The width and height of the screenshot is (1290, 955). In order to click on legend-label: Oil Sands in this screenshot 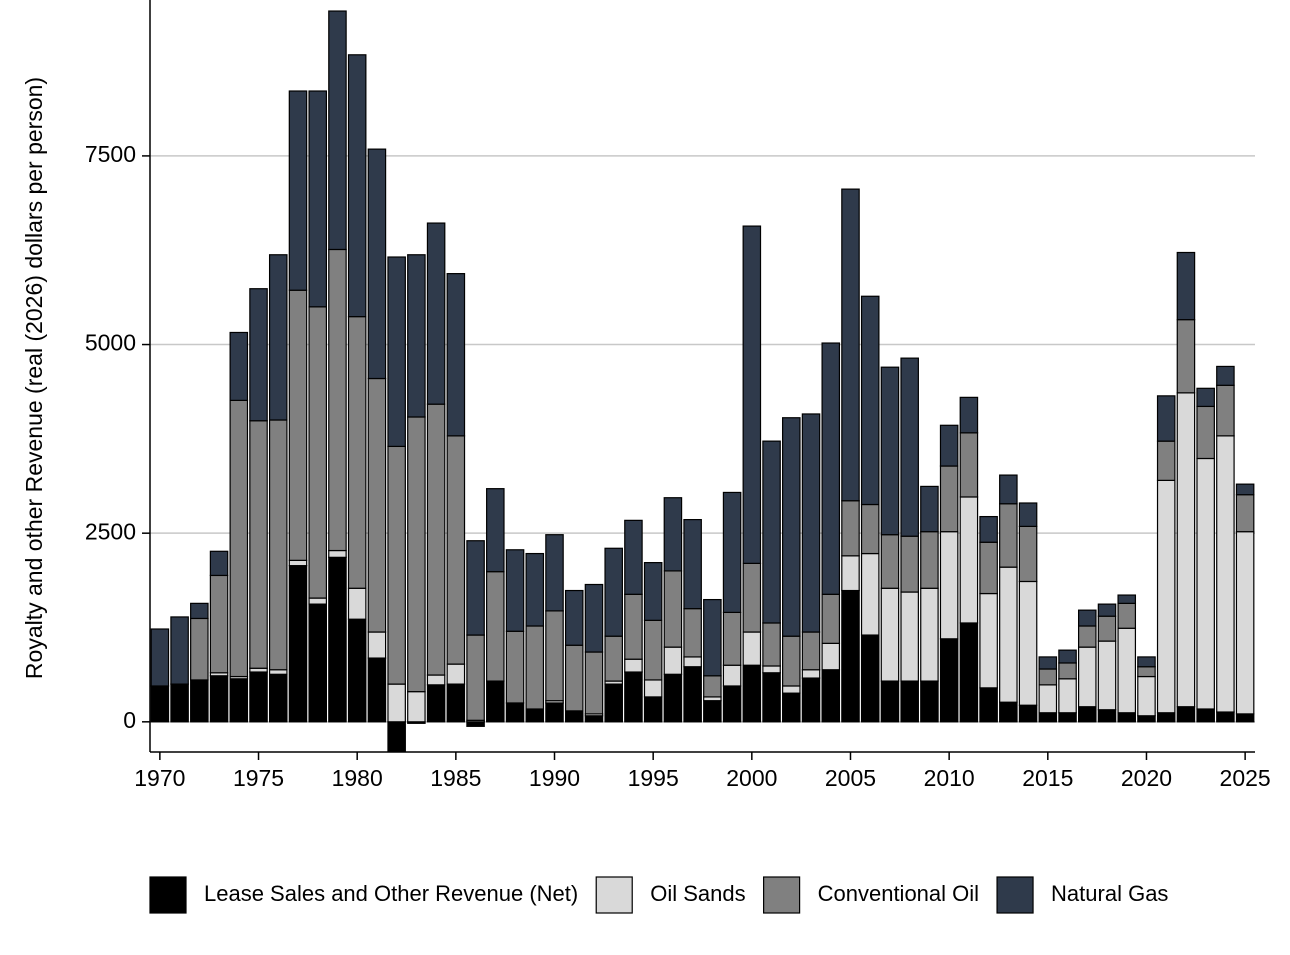, I will do `click(697, 893)`.